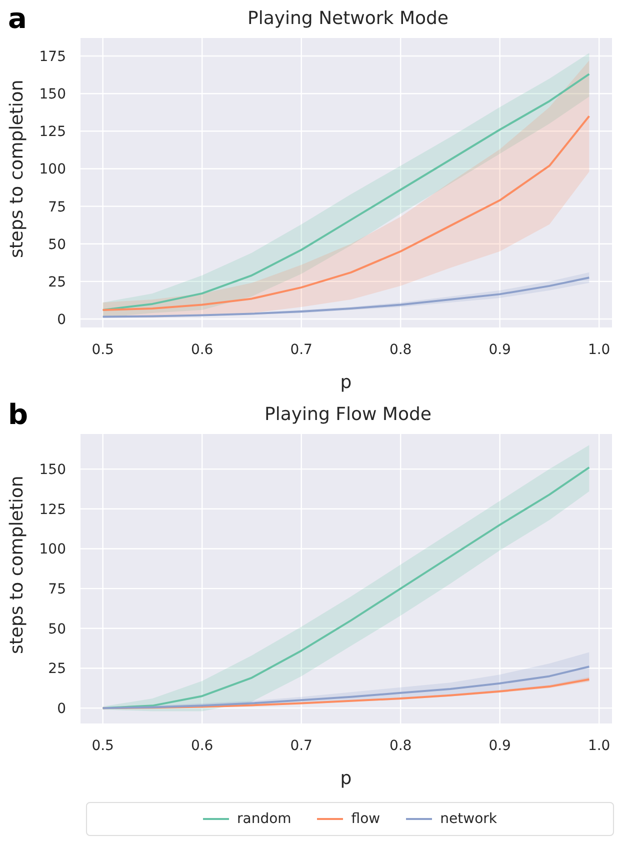 Image resolution: width=626 pixels, height=865 pixels. Describe the element at coordinates (468, 819) in the screenshot. I see `legend-label: network` at that location.